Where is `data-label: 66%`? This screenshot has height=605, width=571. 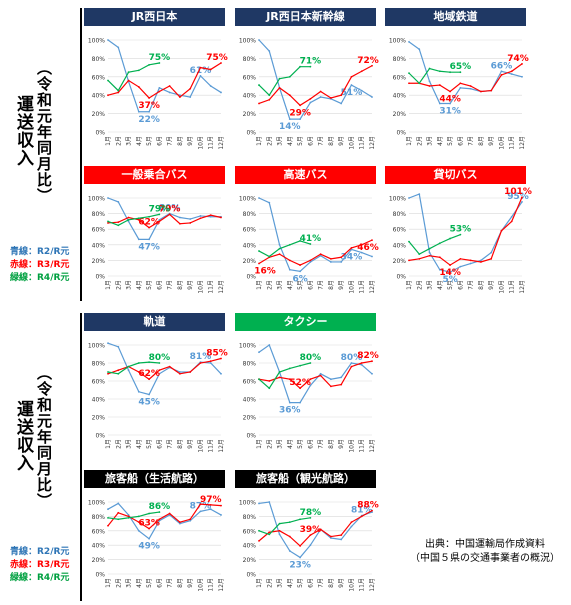 data-label: 66% is located at coordinates (502, 66).